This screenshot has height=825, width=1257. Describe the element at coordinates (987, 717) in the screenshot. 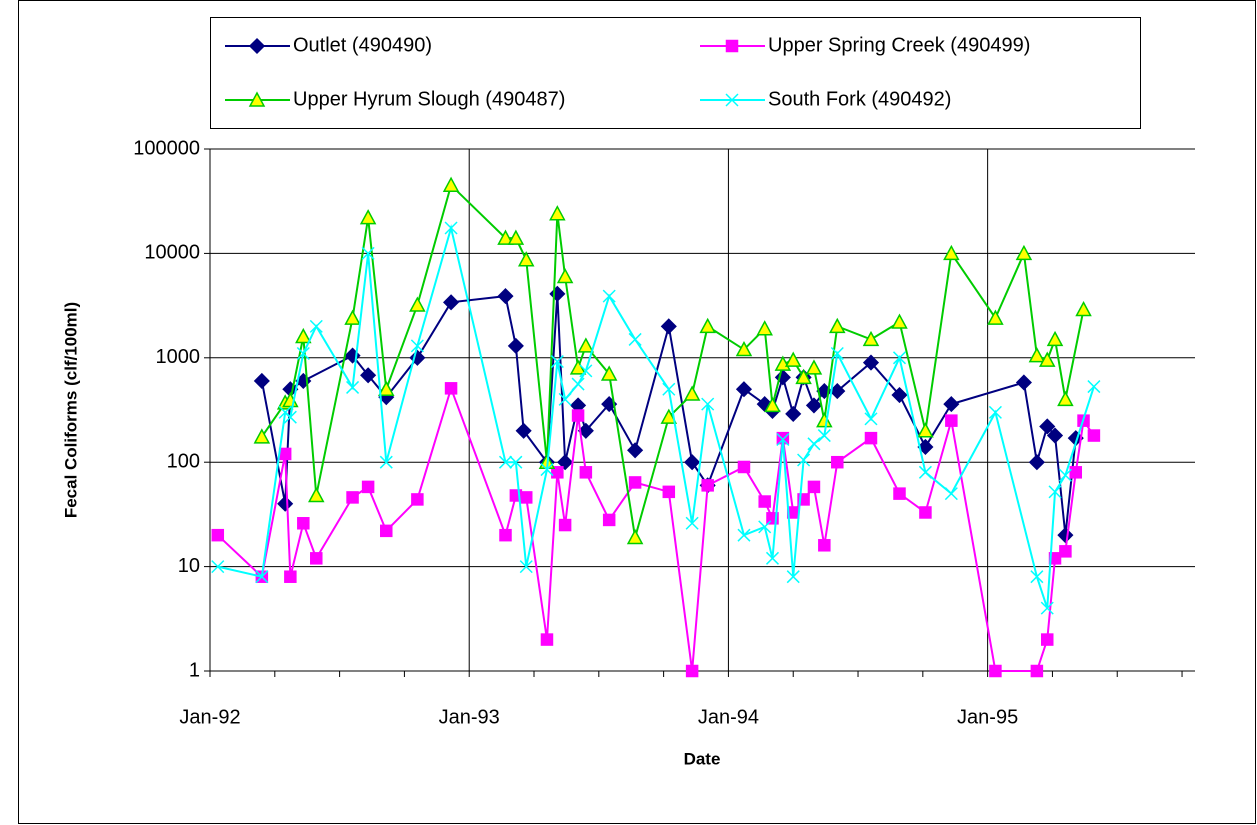

I see `x-tick-label: Jan-95` at that location.